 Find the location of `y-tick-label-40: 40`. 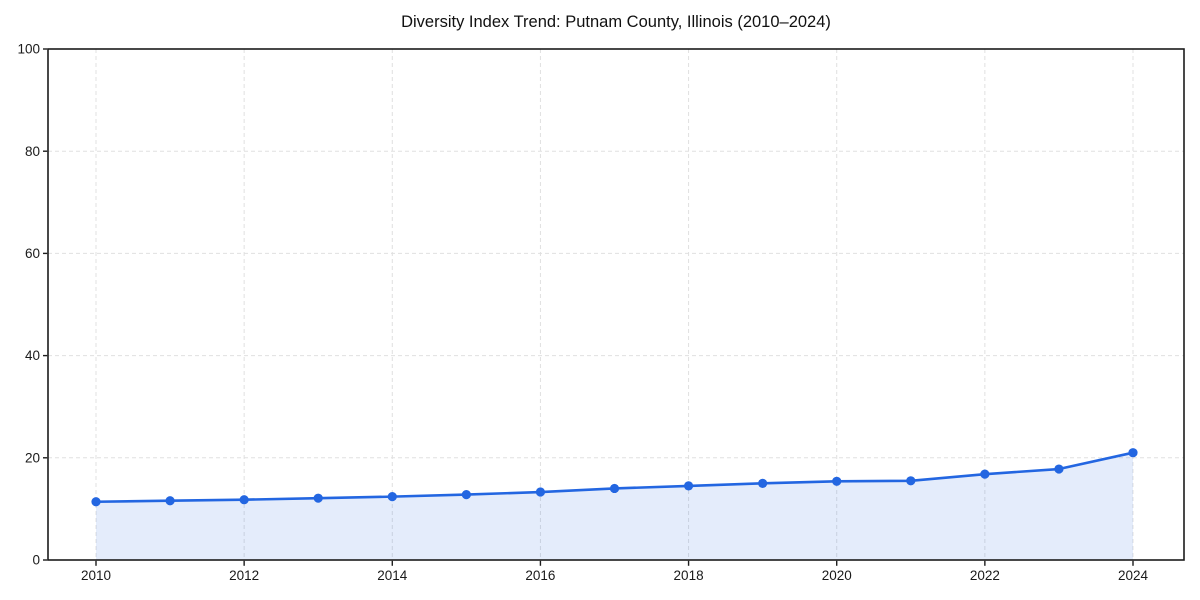

y-tick-label-40: 40 is located at coordinates (32, 355).